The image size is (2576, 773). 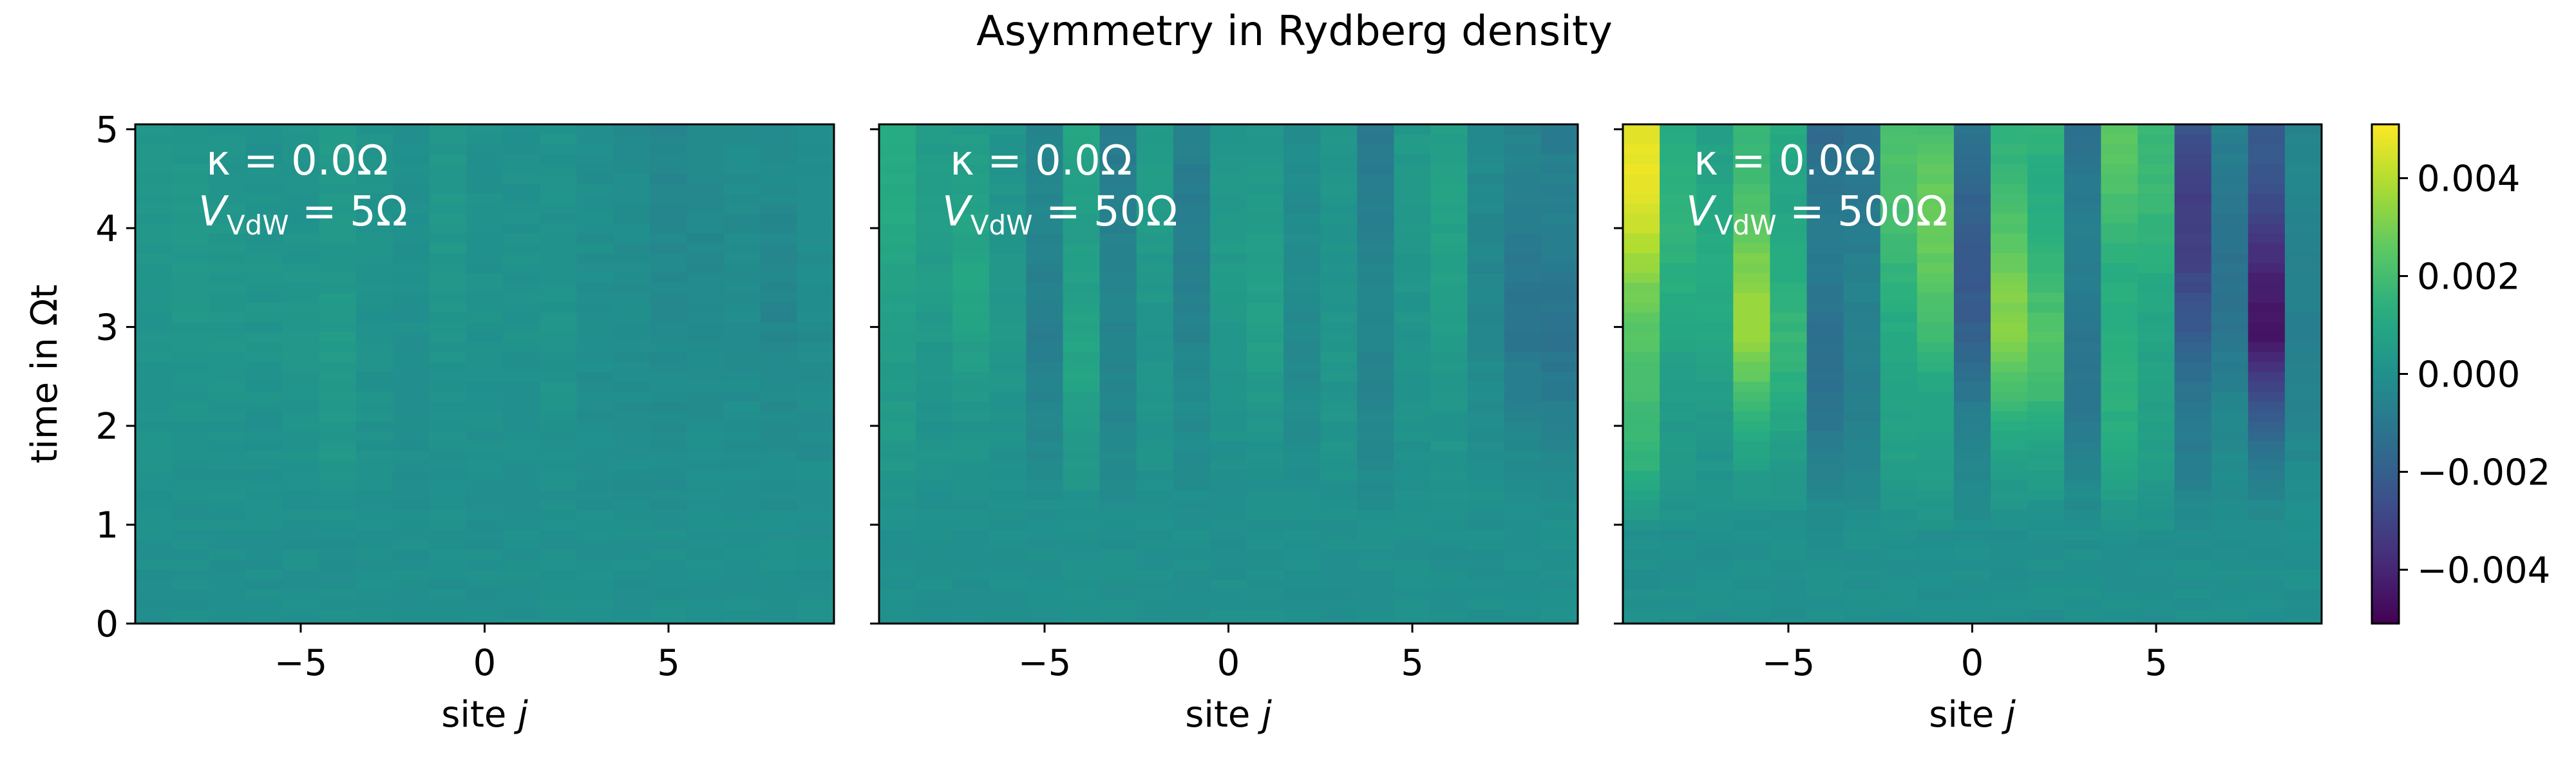 I want to click on vvdw-symbol: V, so click(x=957, y=212).